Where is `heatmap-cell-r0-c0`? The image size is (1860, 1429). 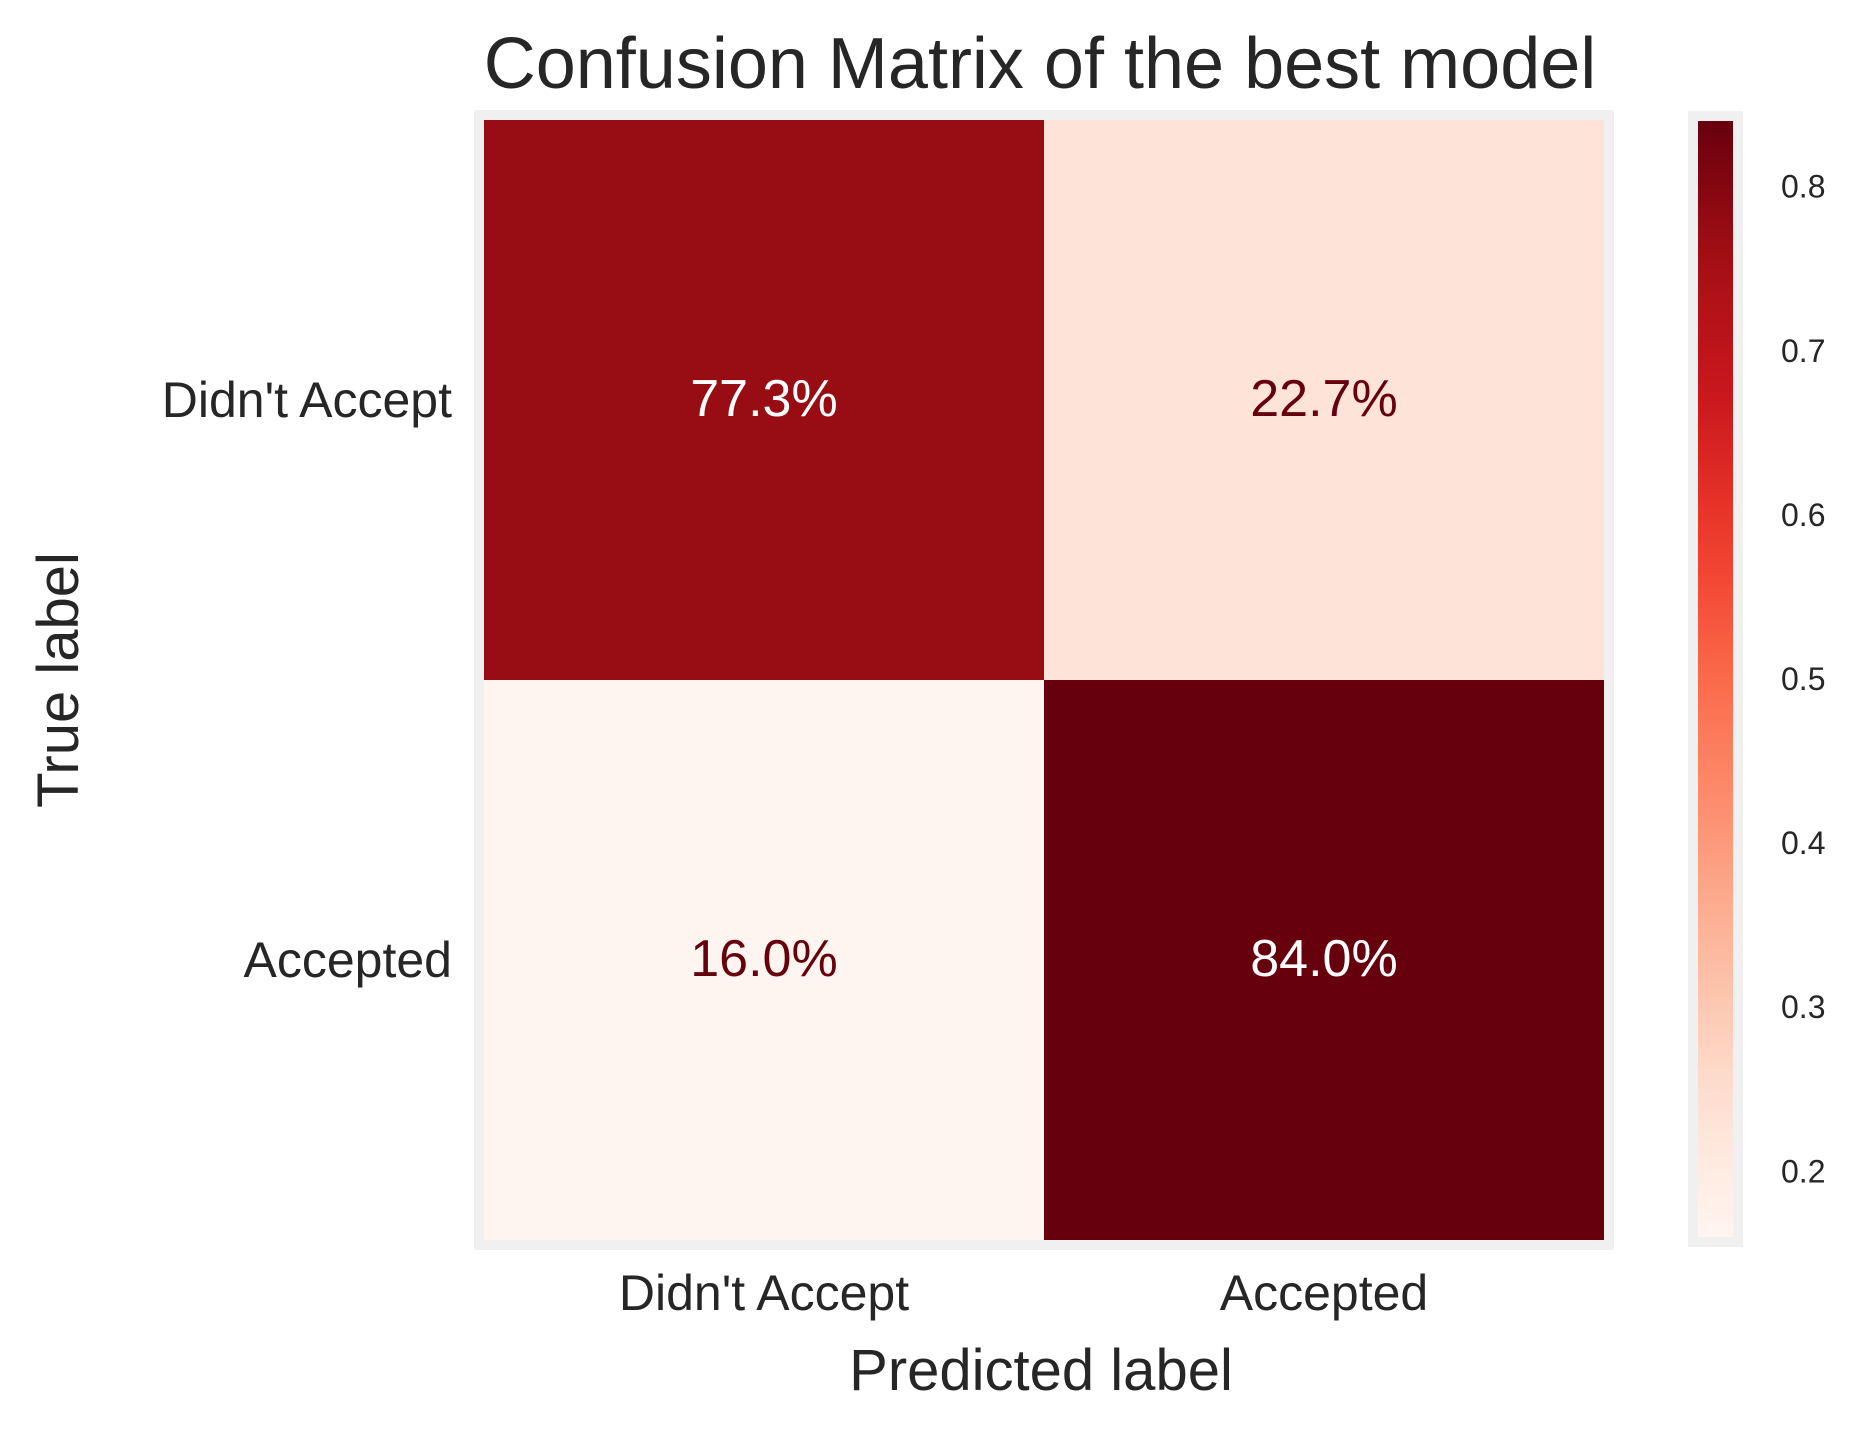 heatmap-cell-r0-c0 is located at coordinates (764, 400).